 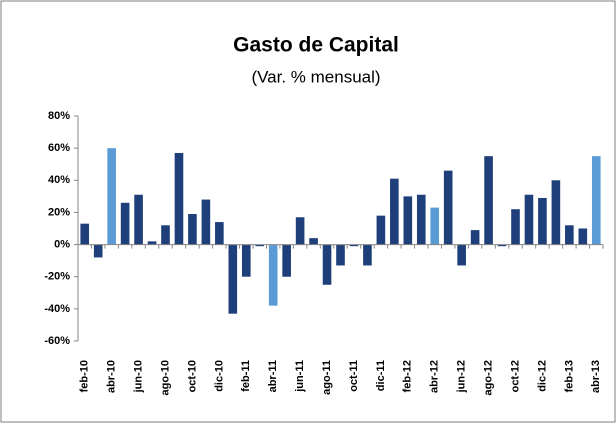 What do you see at coordinates (192, 376) in the screenshot?
I see `x-tick-label: oct-10` at bounding box center [192, 376].